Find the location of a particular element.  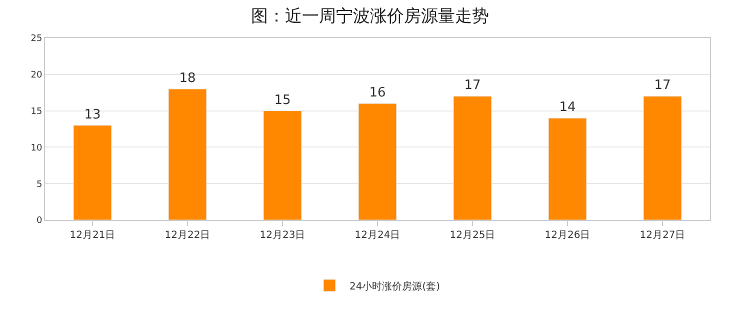

y-tick-label: 20 is located at coordinates (36, 75).